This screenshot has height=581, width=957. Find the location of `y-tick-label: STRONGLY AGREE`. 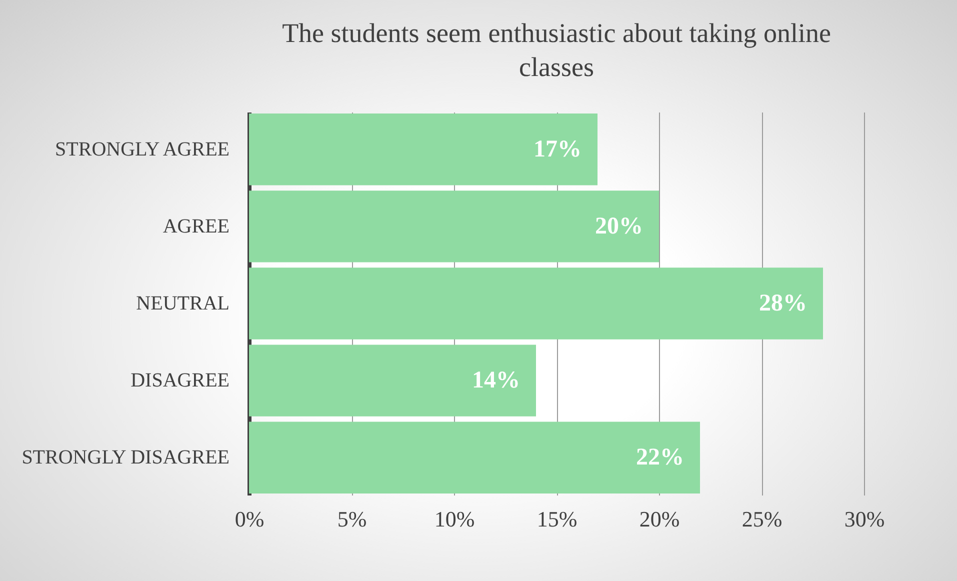

y-tick-label: STRONGLY AGREE is located at coordinates (142, 149).